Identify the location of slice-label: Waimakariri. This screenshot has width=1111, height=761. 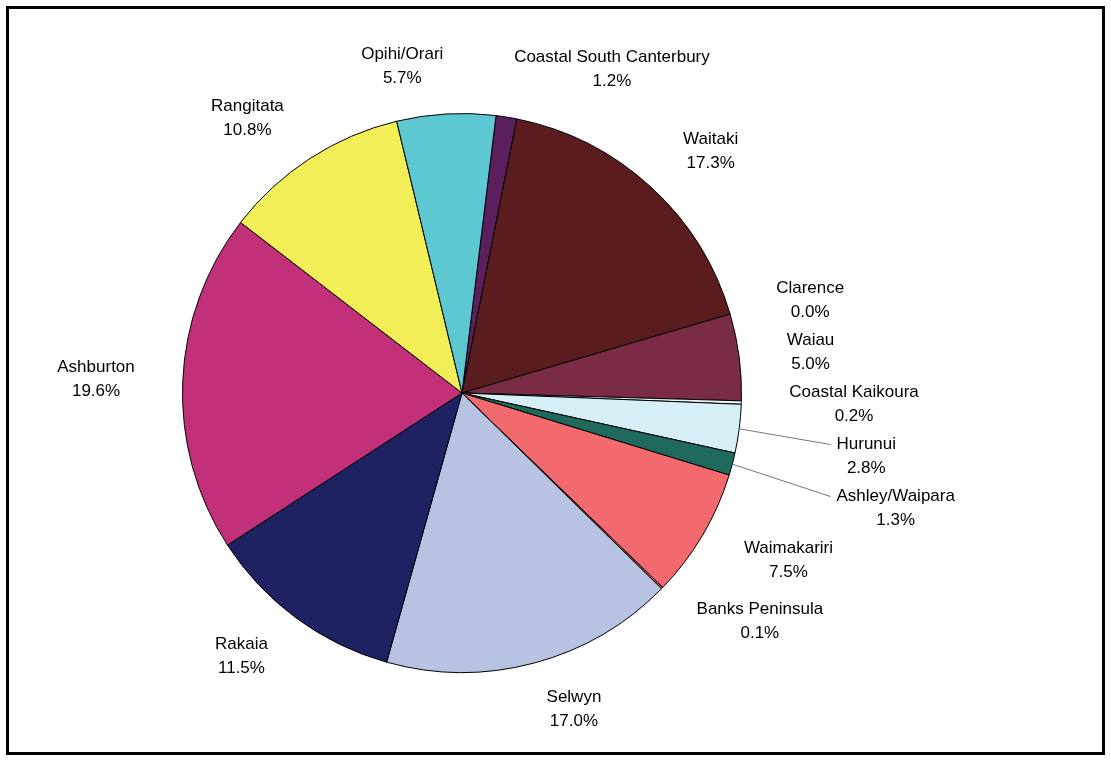
(788, 548).